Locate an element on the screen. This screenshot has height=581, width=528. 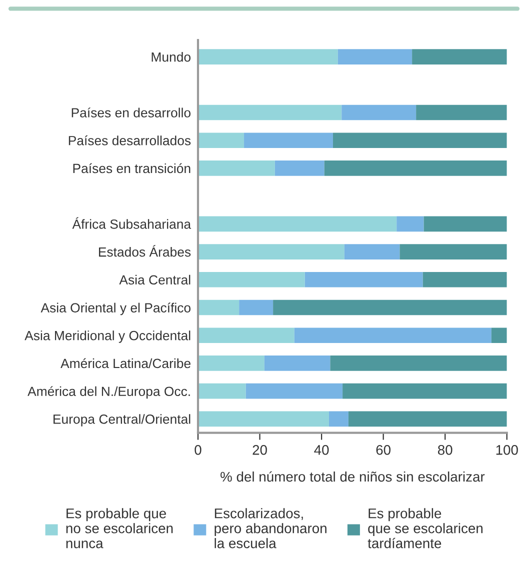
x-tick-label: 60 is located at coordinates (383, 450).